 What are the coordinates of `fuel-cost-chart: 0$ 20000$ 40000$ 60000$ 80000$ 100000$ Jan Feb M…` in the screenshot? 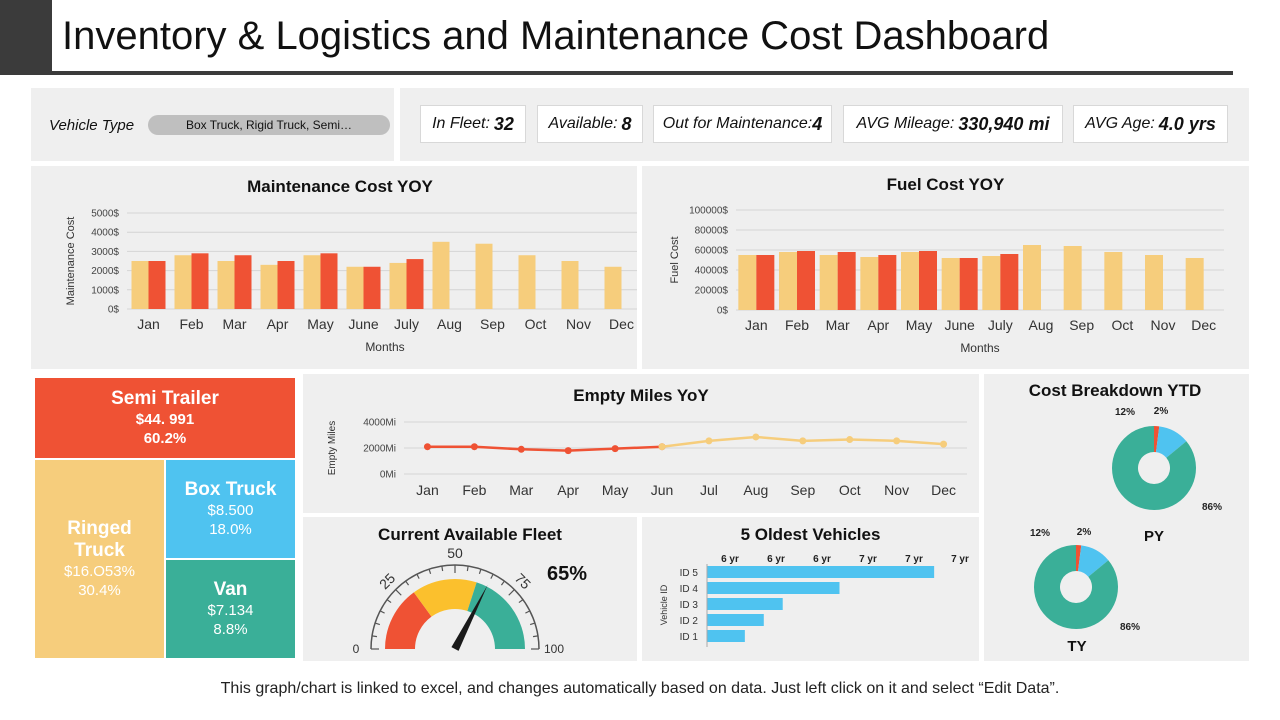 It's located at (945, 267).